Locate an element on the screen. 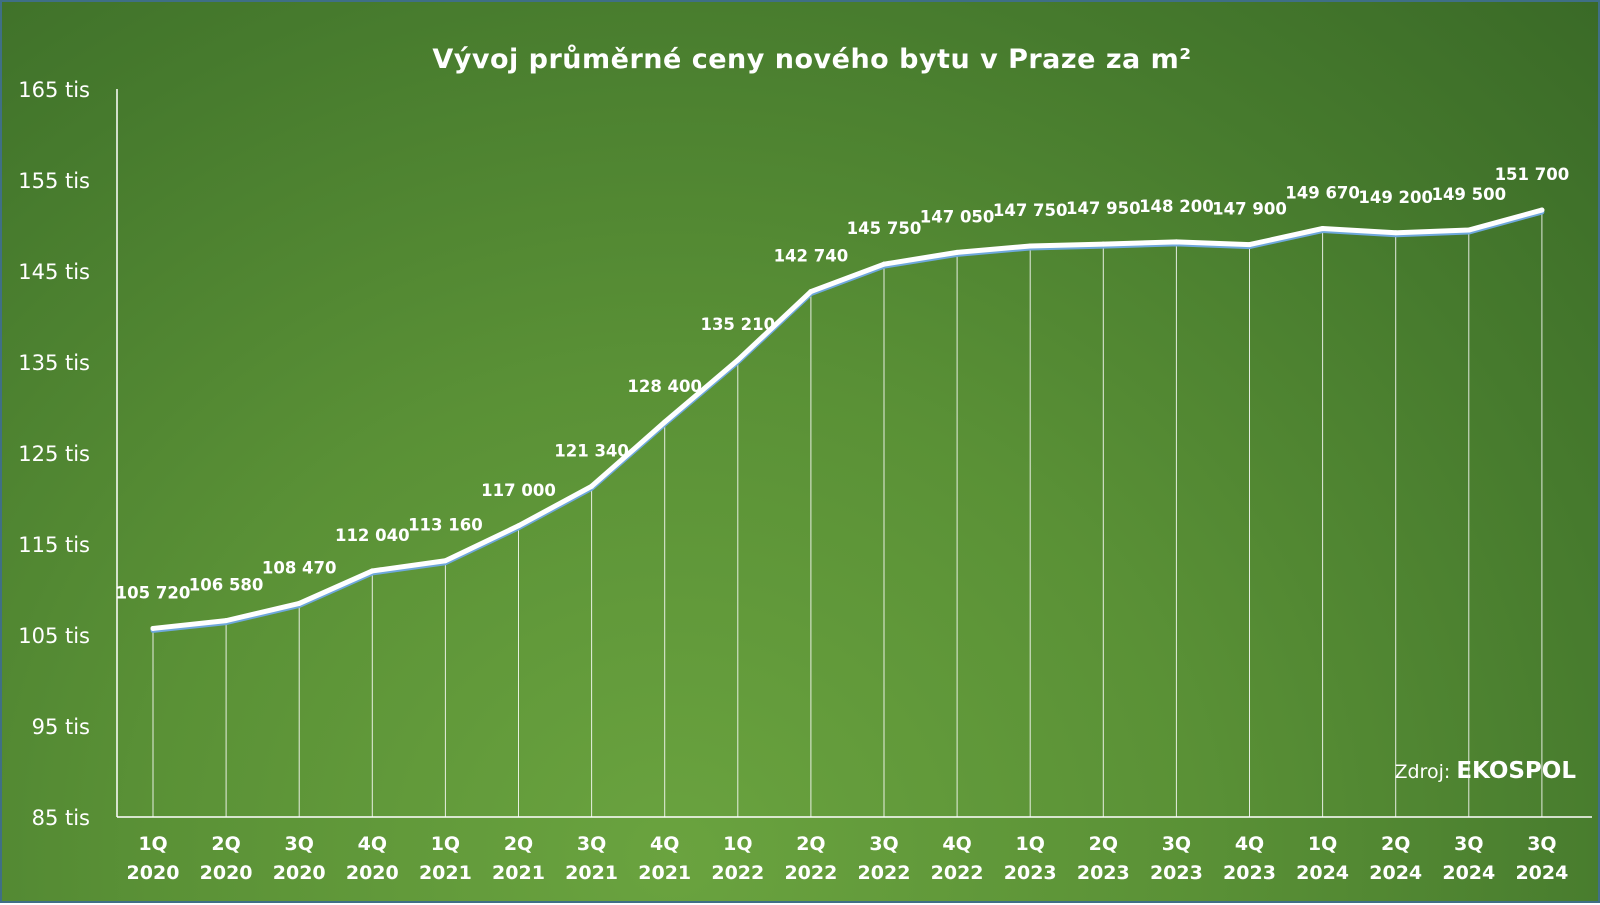 Image resolution: width=1600 pixels, height=905 pixels. y-tick-label: 115 tis is located at coordinates (54, 545).